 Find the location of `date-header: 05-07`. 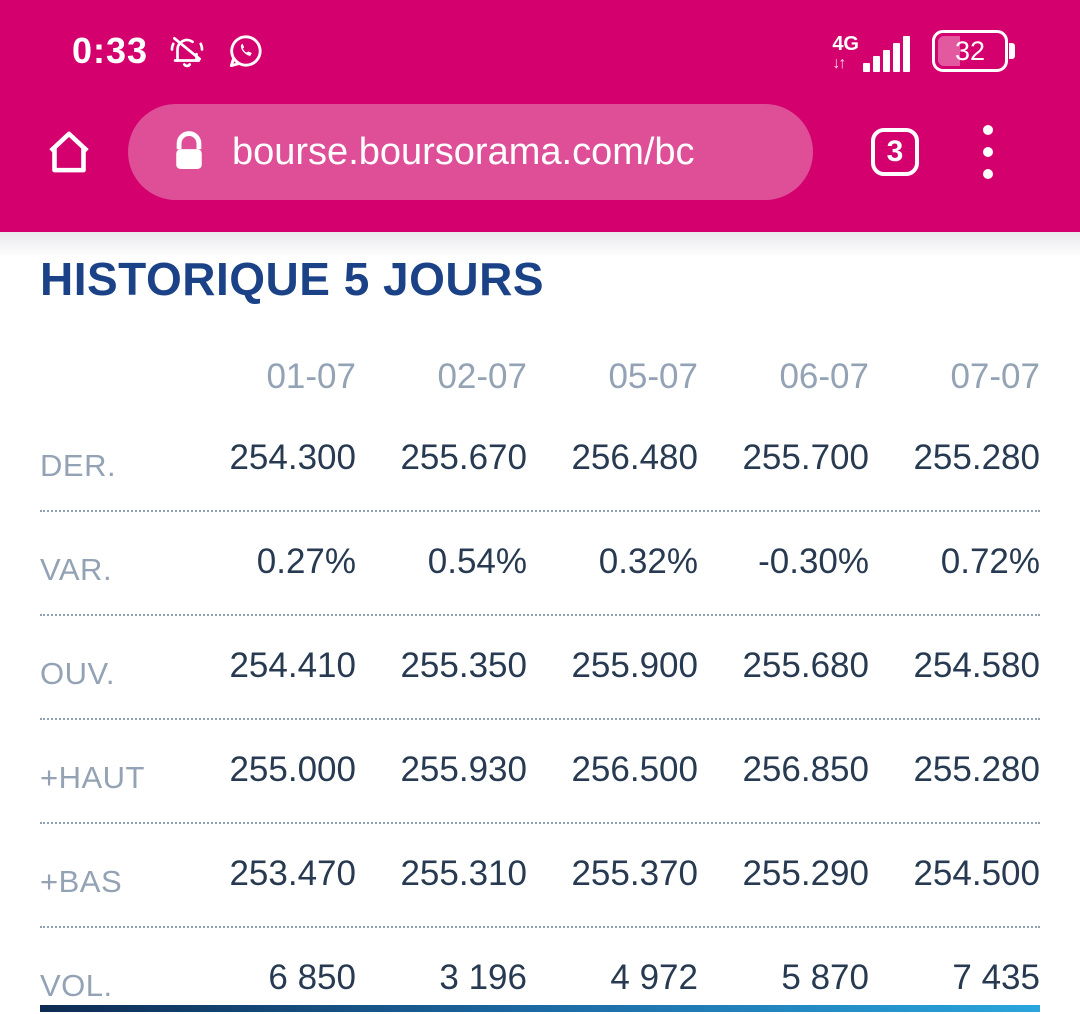

date-header: 05-07 is located at coordinates (653, 376).